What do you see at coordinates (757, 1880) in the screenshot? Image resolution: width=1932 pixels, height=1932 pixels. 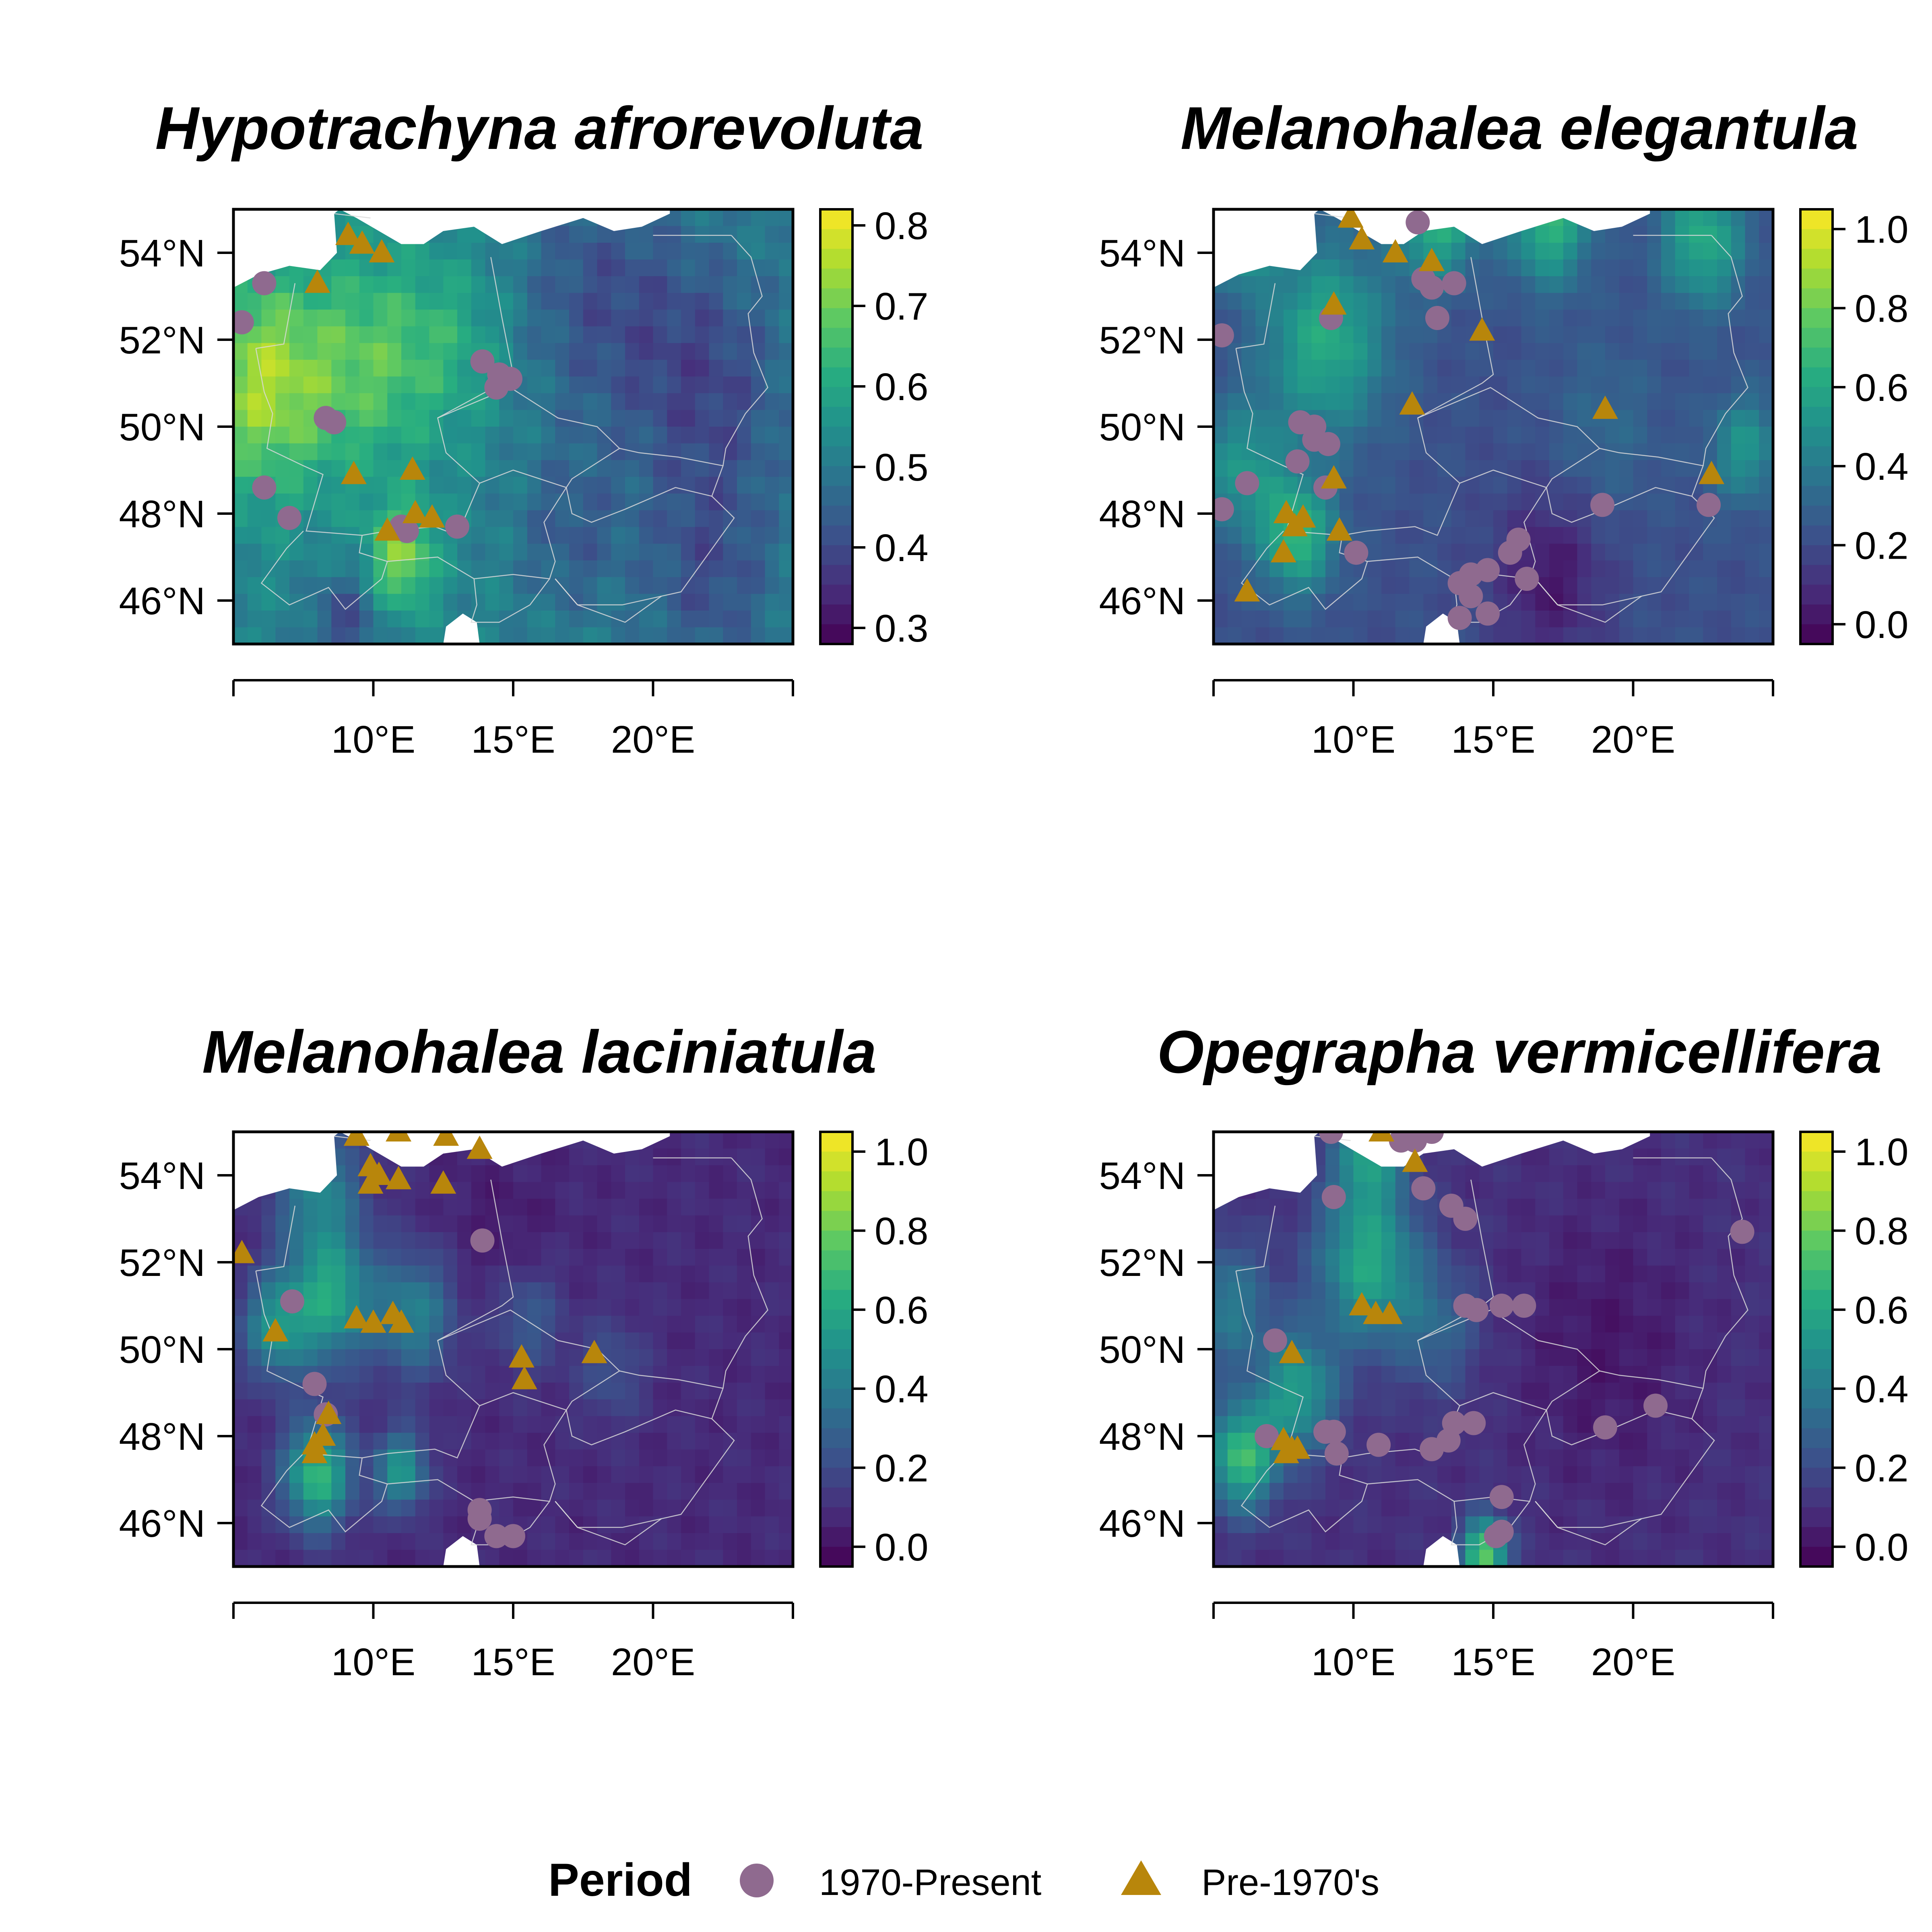 I see `legend-circle-marker` at bounding box center [757, 1880].